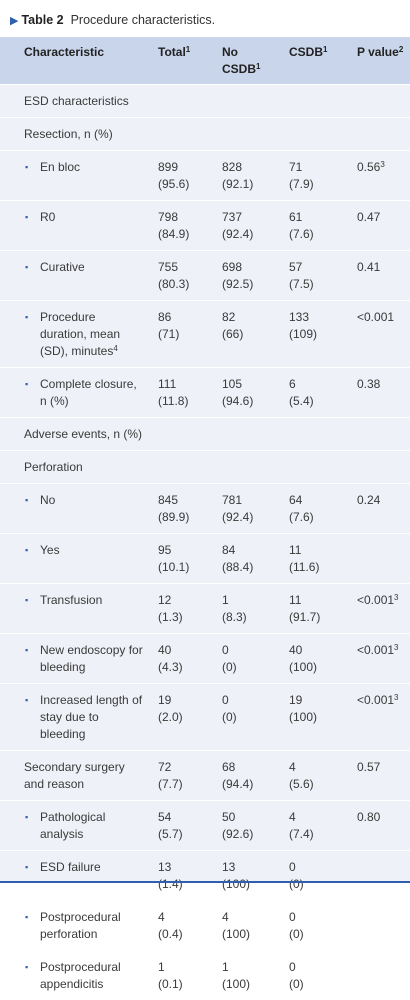 This screenshot has height=1000, width=410. Describe the element at coordinates (205, 434) in the screenshot. I see `table-row: Adverse events, n (%)` at that location.